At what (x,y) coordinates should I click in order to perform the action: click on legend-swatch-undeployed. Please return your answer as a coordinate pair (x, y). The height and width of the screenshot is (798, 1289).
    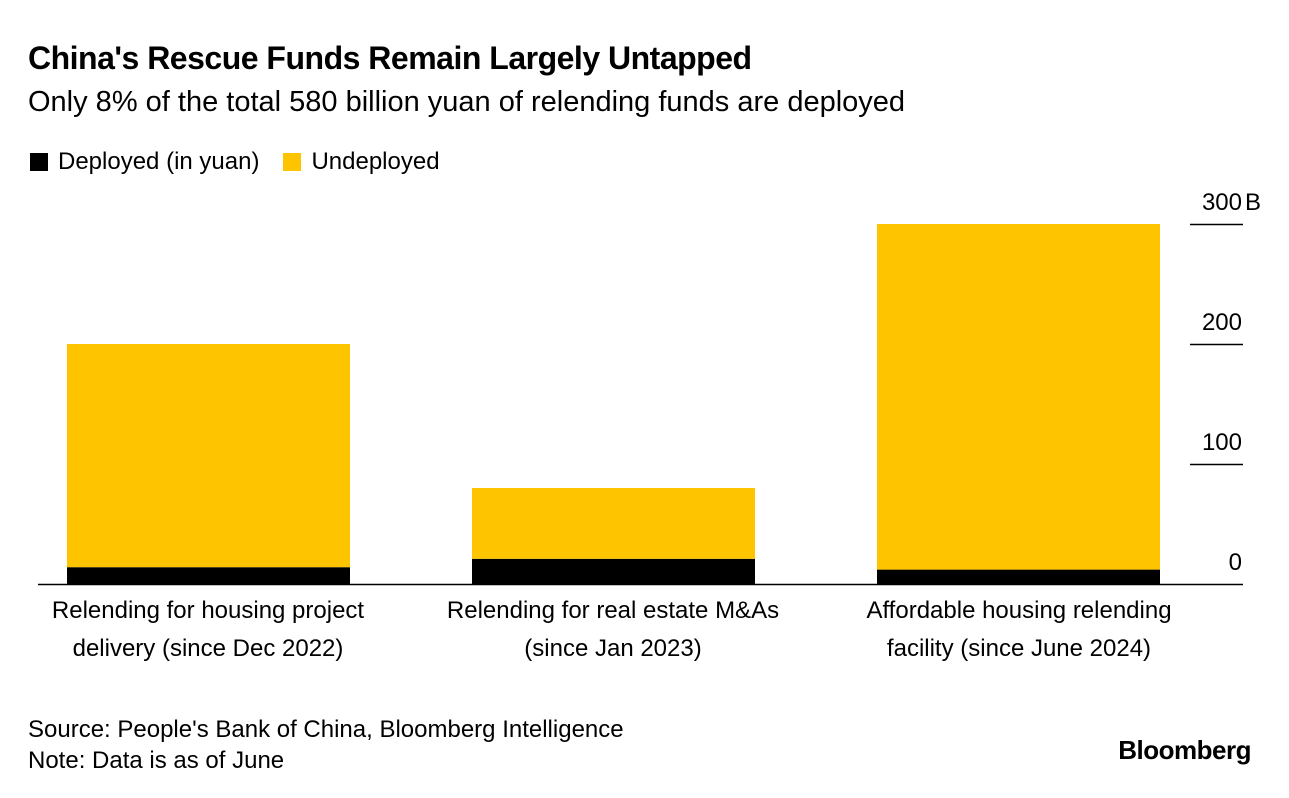
    Looking at the image, I should click on (292, 162).